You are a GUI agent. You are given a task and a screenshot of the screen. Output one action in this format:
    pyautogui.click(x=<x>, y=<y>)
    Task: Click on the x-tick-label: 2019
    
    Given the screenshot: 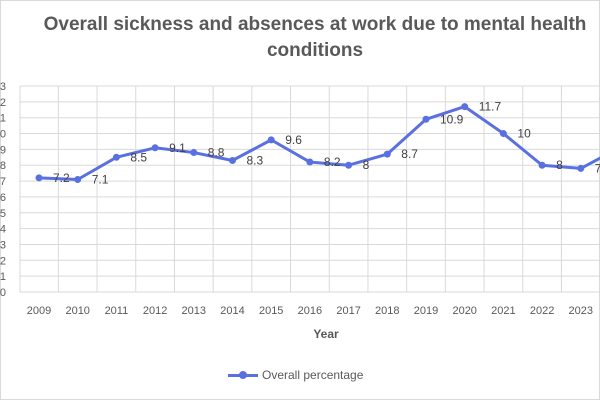 What is the action you would take?
    pyautogui.click(x=426, y=311)
    